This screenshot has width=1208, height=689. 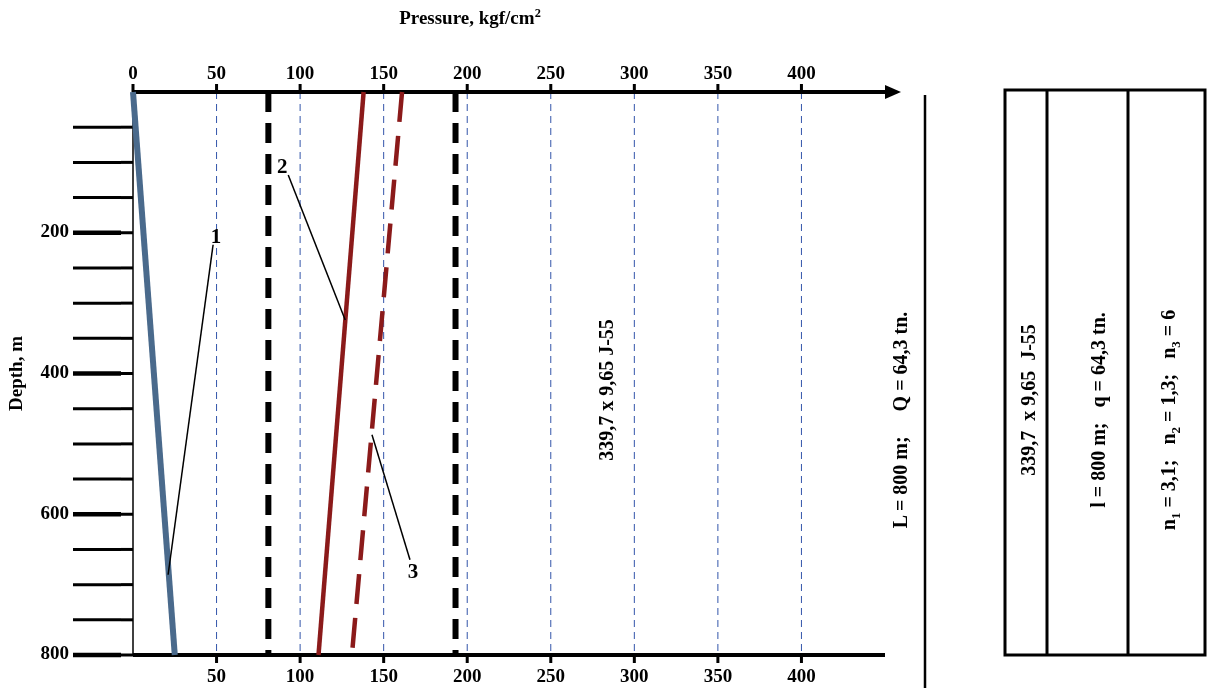 I want to click on y-axis-title: Depth, m, so click(x=15, y=373).